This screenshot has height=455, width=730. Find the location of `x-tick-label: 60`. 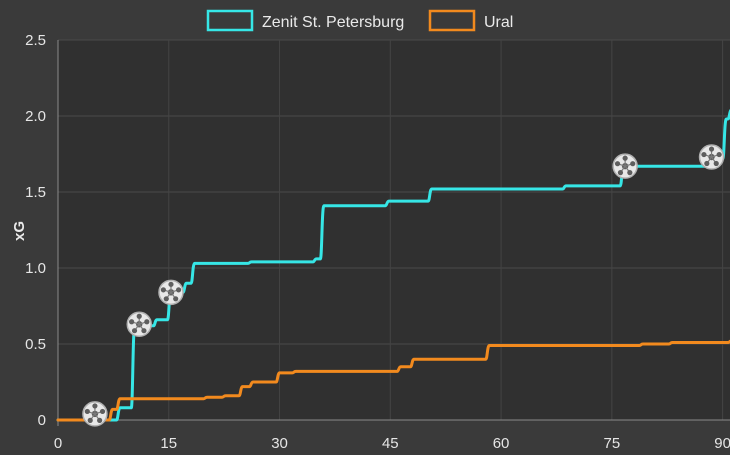

x-tick-label: 60 is located at coordinates (501, 443).